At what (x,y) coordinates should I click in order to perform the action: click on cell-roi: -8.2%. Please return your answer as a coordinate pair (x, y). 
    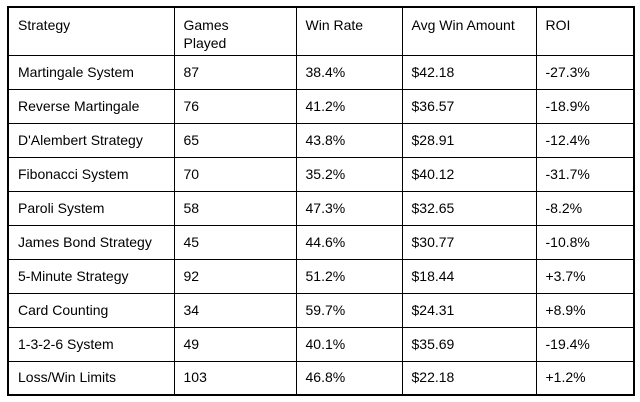
    Looking at the image, I should click on (585, 208).